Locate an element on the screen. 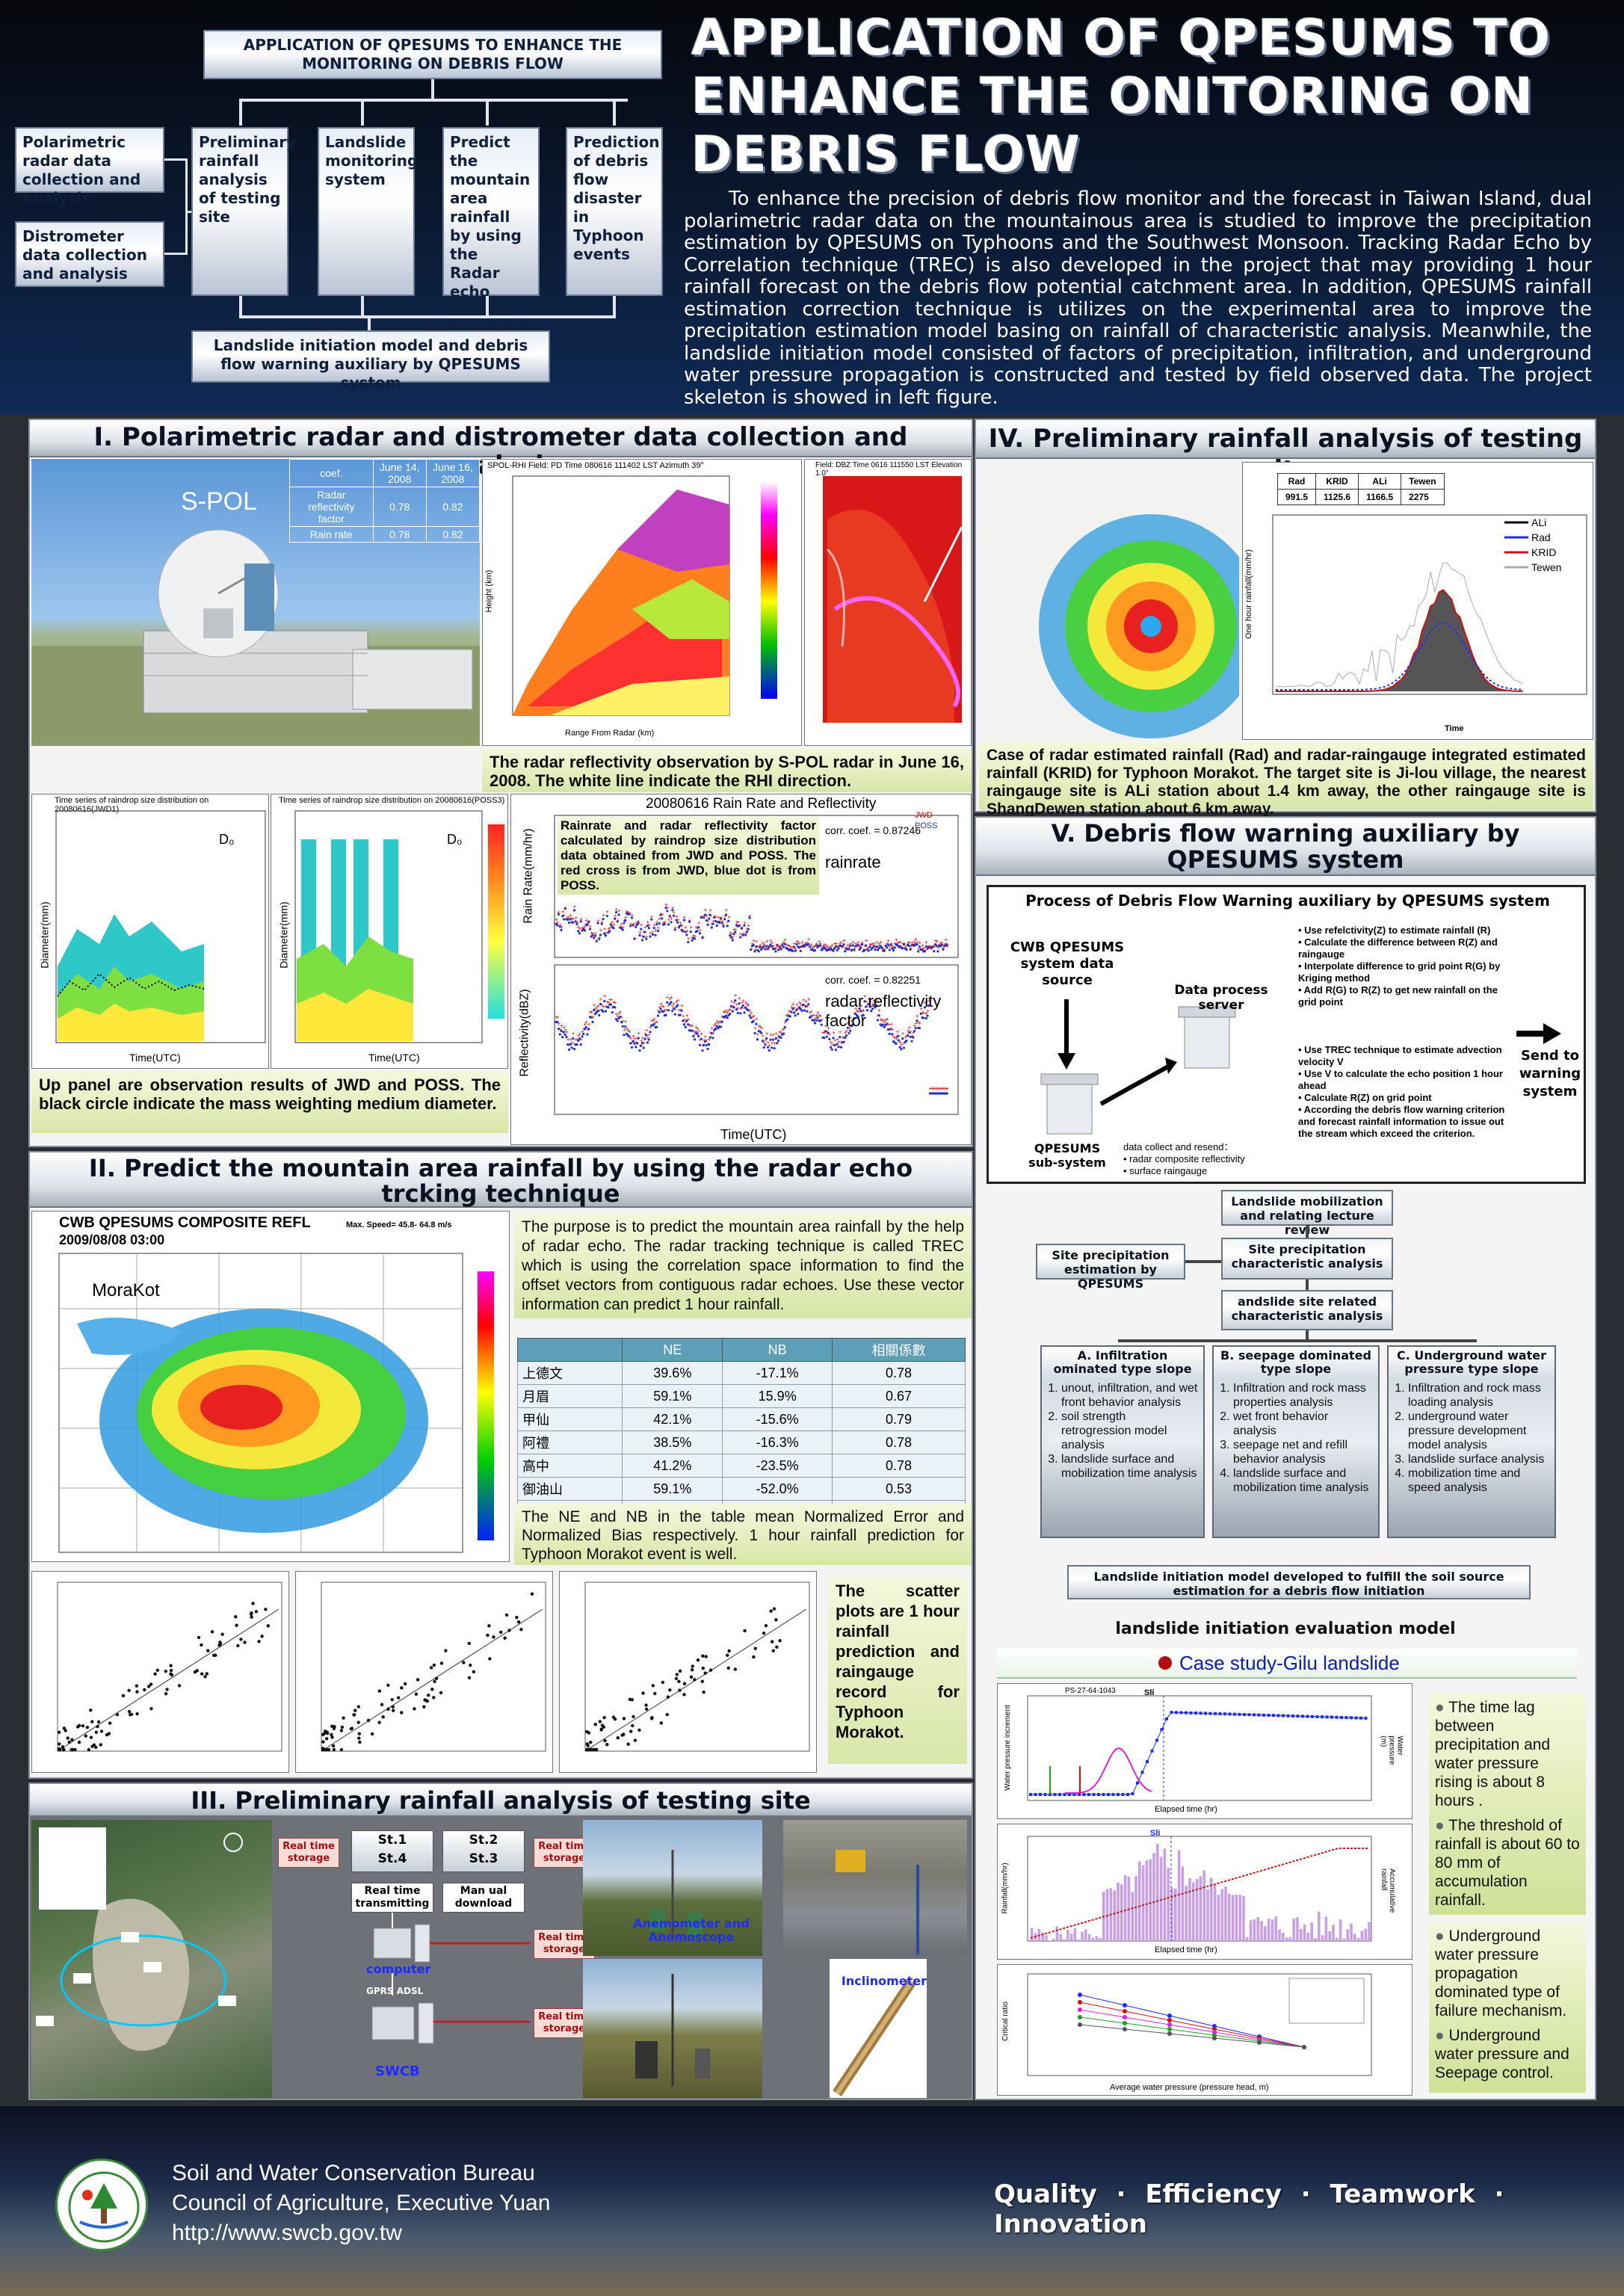  table-cell: 0.53 is located at coordinates (899, 1489).